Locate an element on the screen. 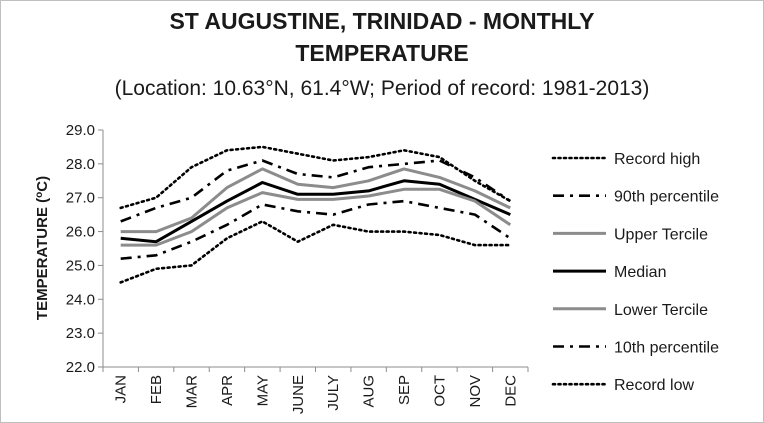 Image resolution: width=764 pixels, height=423 pixels. x-tick-label: NOV is located at coordinates (475, 391).